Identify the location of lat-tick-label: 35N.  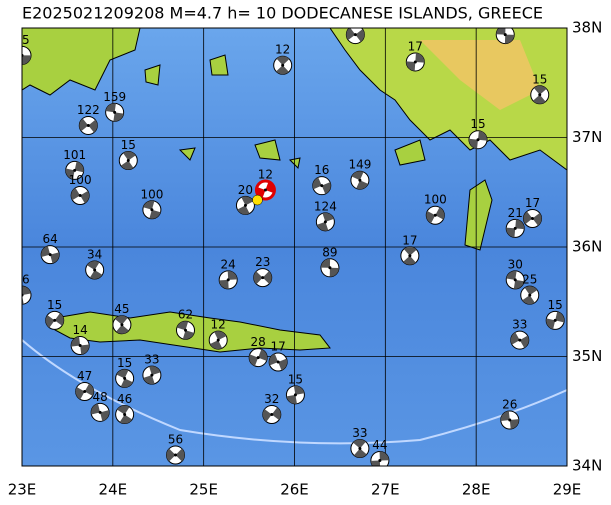
(587, 356).